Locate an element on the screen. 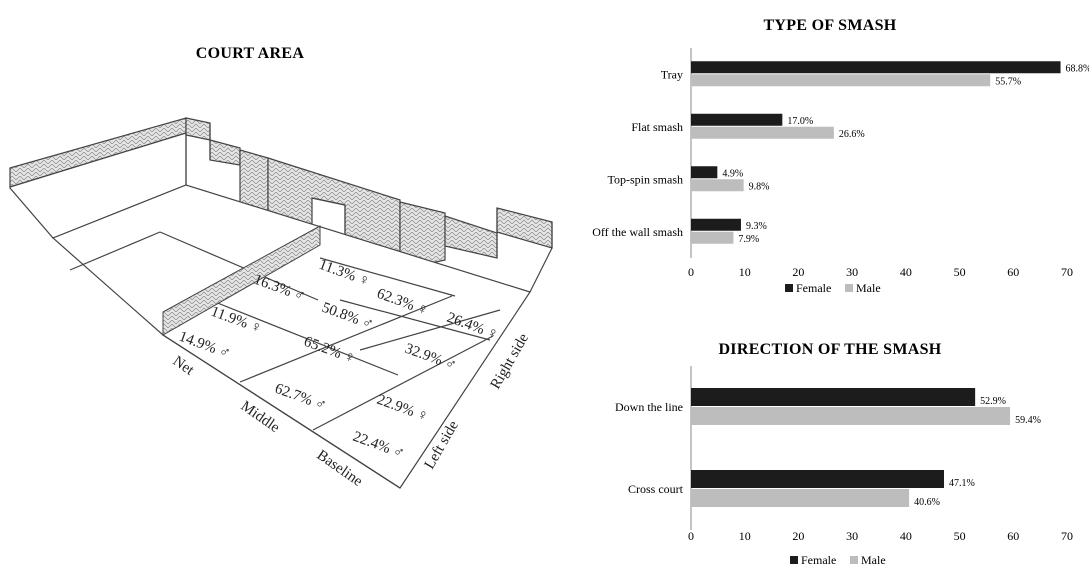 This screenshot has width=1089, height=568. data-label: 47.1% is located at coordinates (962, 483).